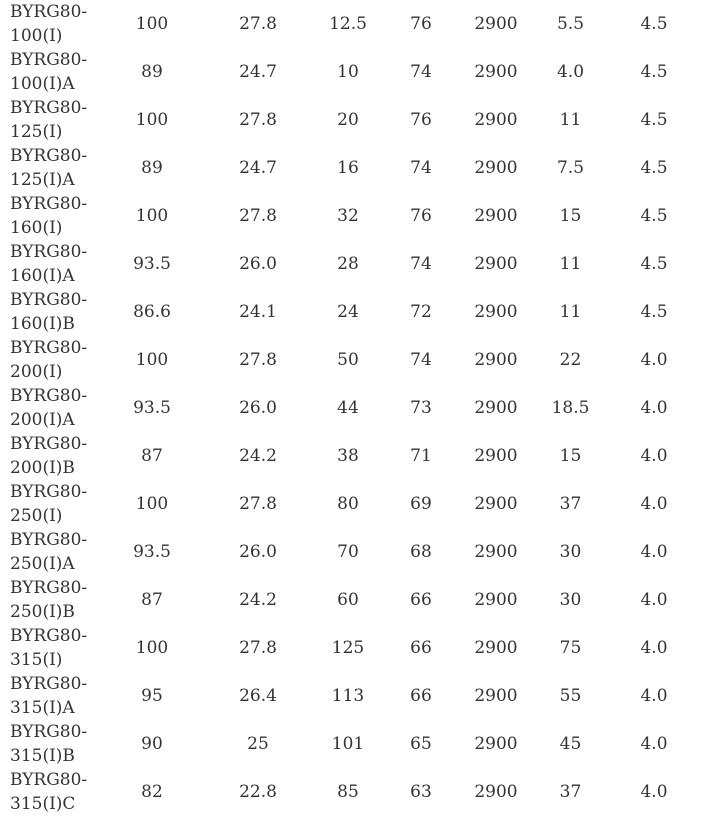 This screenshot has height=828, width=709. I want to click on value-cell: 63, so click(421, 792).